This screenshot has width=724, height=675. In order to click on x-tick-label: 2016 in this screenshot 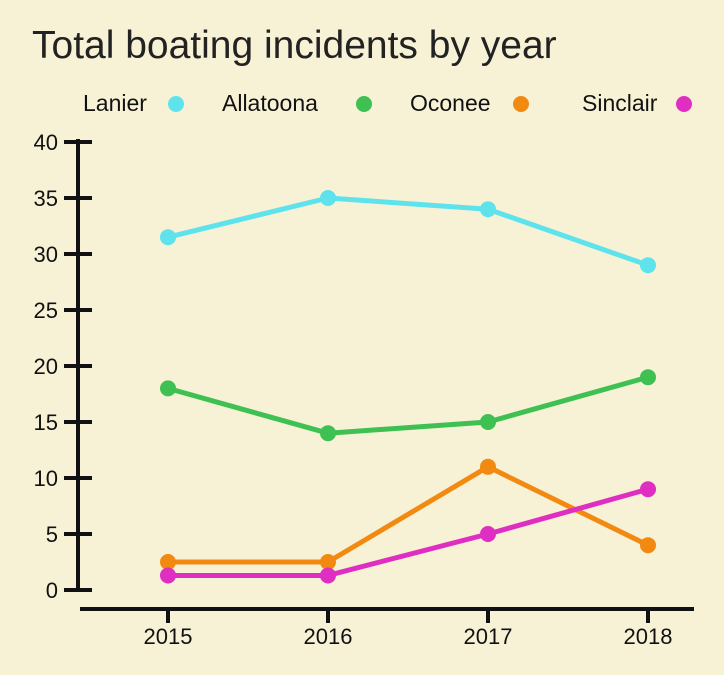, I will do `click(328, 636)`.